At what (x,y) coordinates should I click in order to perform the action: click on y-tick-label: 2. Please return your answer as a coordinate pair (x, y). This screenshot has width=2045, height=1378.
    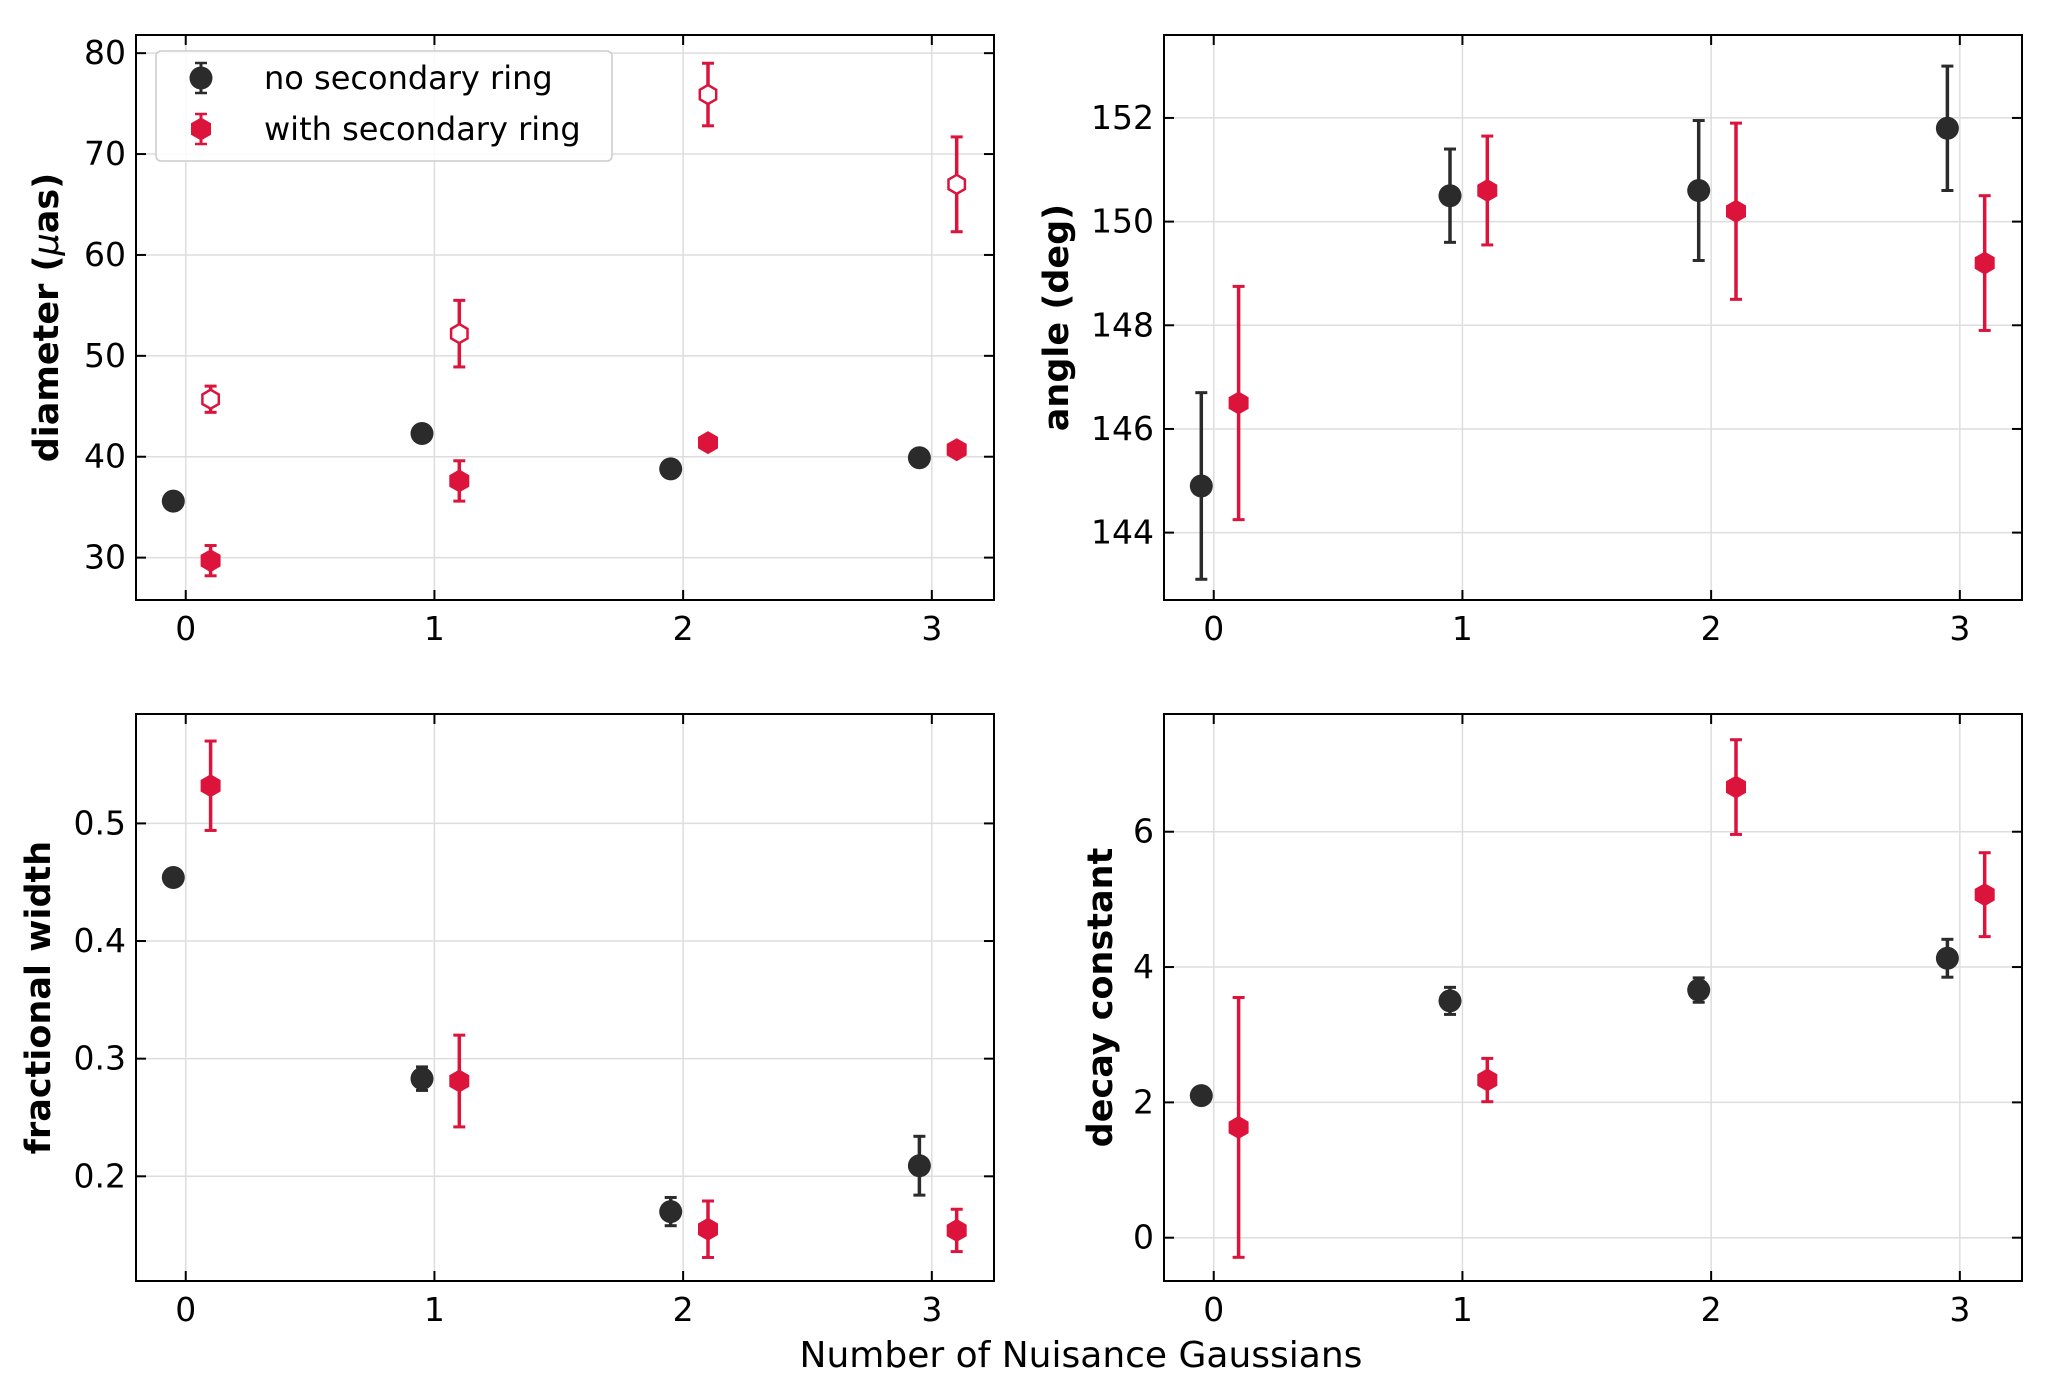
    Looking at the image, I should click on (1143, 1101).